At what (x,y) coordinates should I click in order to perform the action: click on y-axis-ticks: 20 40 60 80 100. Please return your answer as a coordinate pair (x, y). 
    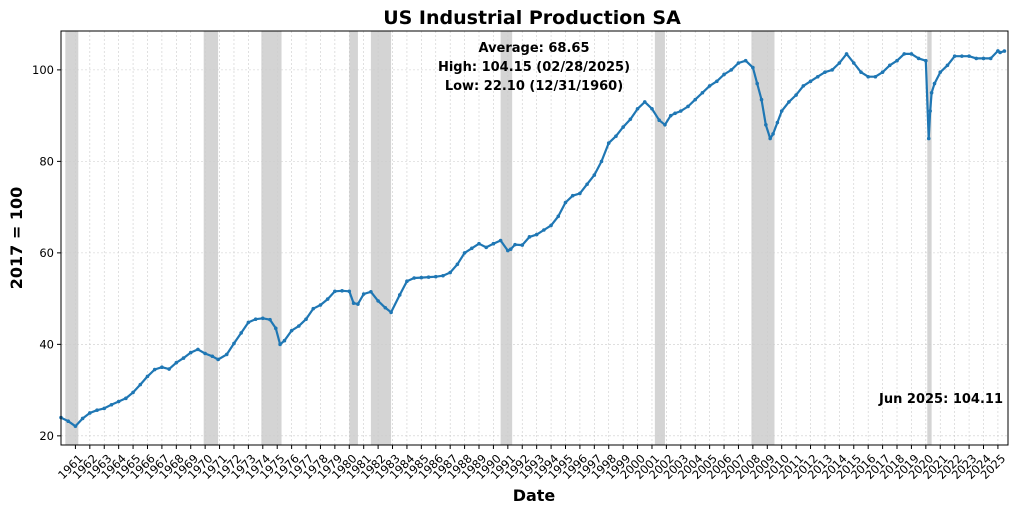
    Looking at the image, I should click on (46, 253).